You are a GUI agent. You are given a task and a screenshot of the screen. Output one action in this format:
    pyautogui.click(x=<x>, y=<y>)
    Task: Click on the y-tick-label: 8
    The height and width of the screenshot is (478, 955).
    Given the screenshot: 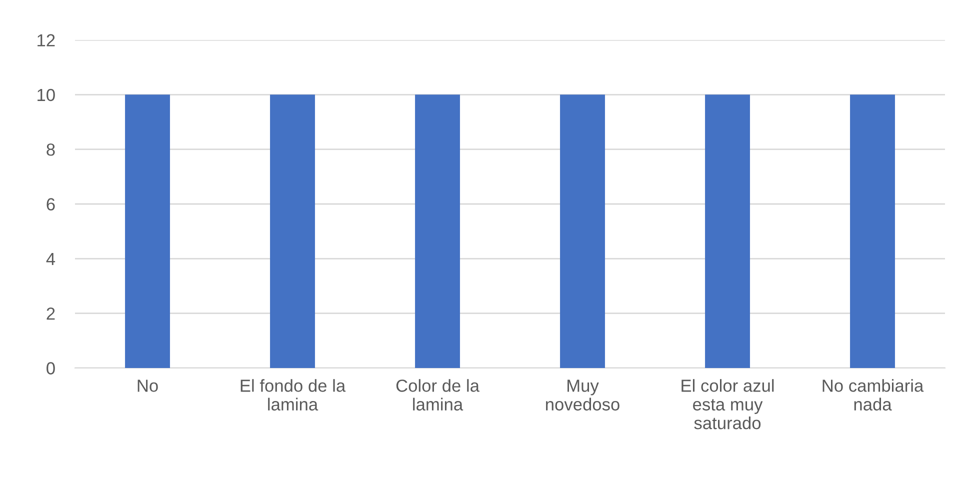 What is the action you would take?
    pyautogui.click(x=50, y=150)
    